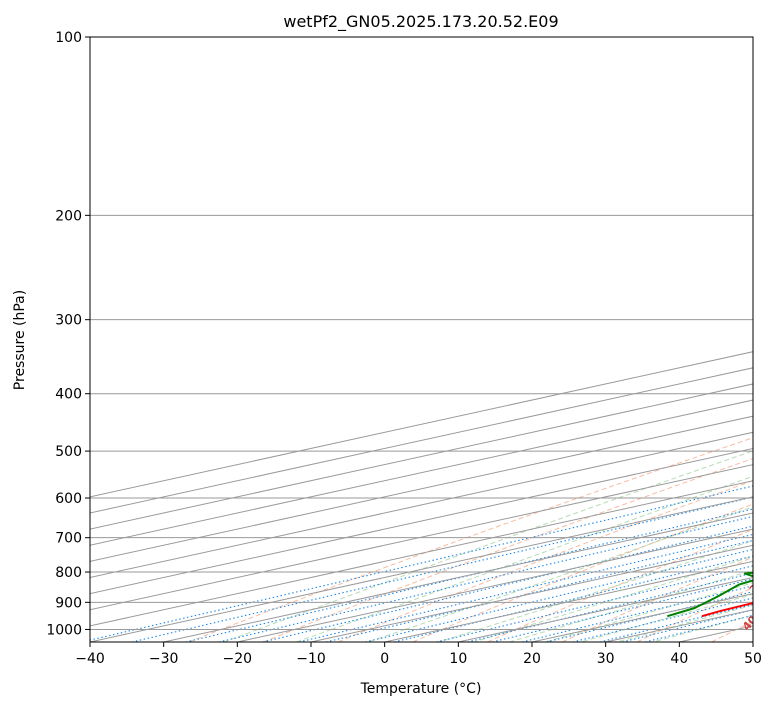 The width and height of the screenshot is (775, 708). What do you see at coordinates (68, 216) in the screenshot?
I see `y-tick-label: 200` at bounding box center [68, 216].